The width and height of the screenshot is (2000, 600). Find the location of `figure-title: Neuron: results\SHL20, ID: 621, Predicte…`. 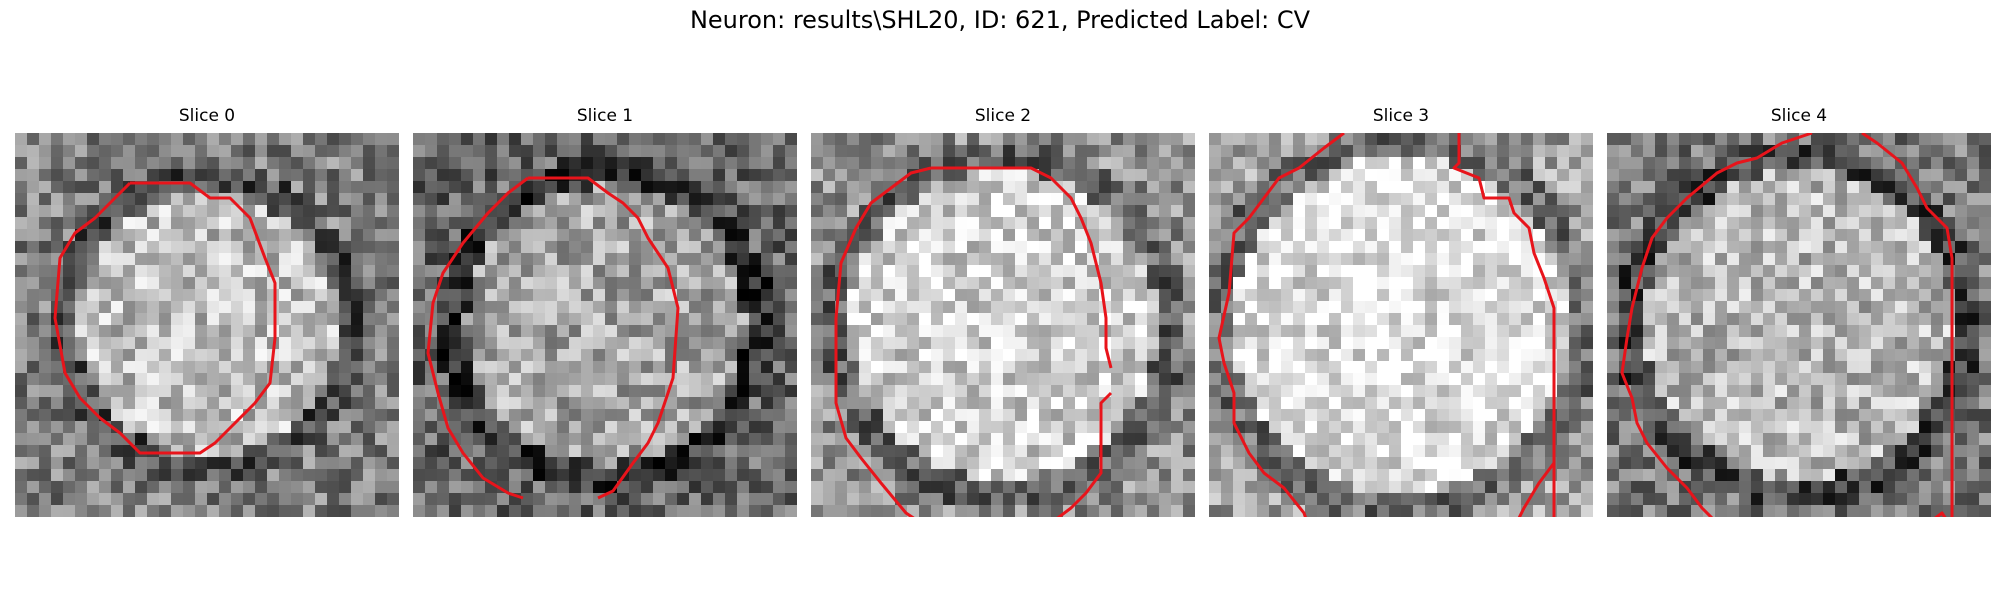

figure-title: Neuron: results\SHL20, ID: 621, Predicte… is located at coordinates (1000, 20).